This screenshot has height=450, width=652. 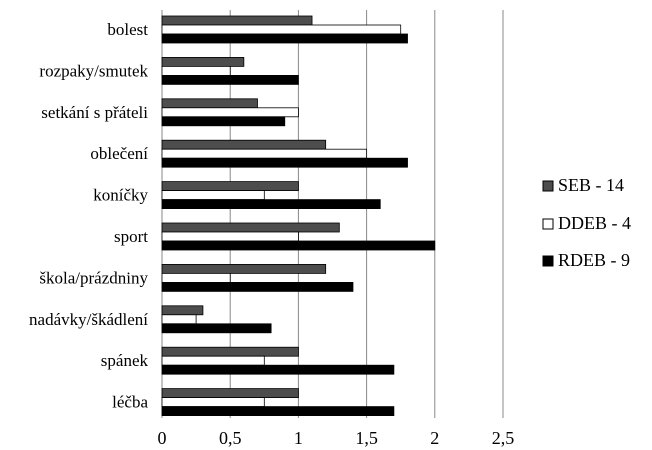 I want to click on x-tick-label: 0,5, so click(x=230, y=438).